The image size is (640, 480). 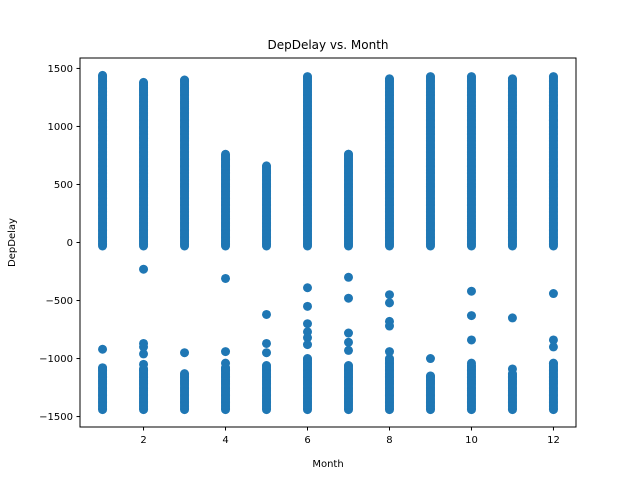 I want to click on y-axis: −1500 −1000 −500 0 500 1000 1500, so click(x=59, y=243).